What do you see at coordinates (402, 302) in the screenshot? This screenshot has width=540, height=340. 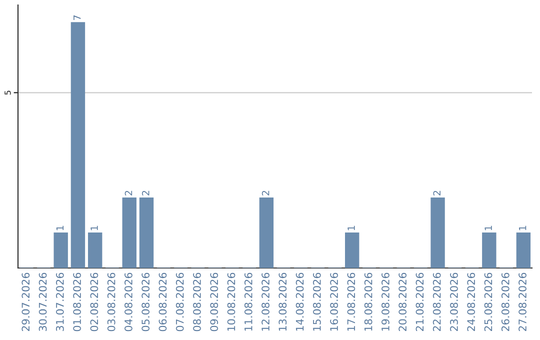 I see `x-tick-label: 20.08.2026` at bounding box center [402, 302].